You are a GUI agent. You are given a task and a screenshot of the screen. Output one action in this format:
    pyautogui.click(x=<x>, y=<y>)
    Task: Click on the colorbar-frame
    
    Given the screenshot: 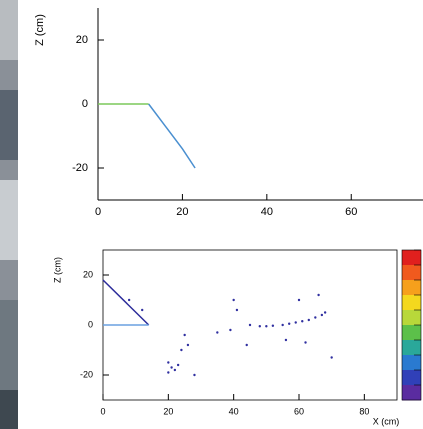 What is the action you would take?
    pyautogui.click(x=411, y=325)
    